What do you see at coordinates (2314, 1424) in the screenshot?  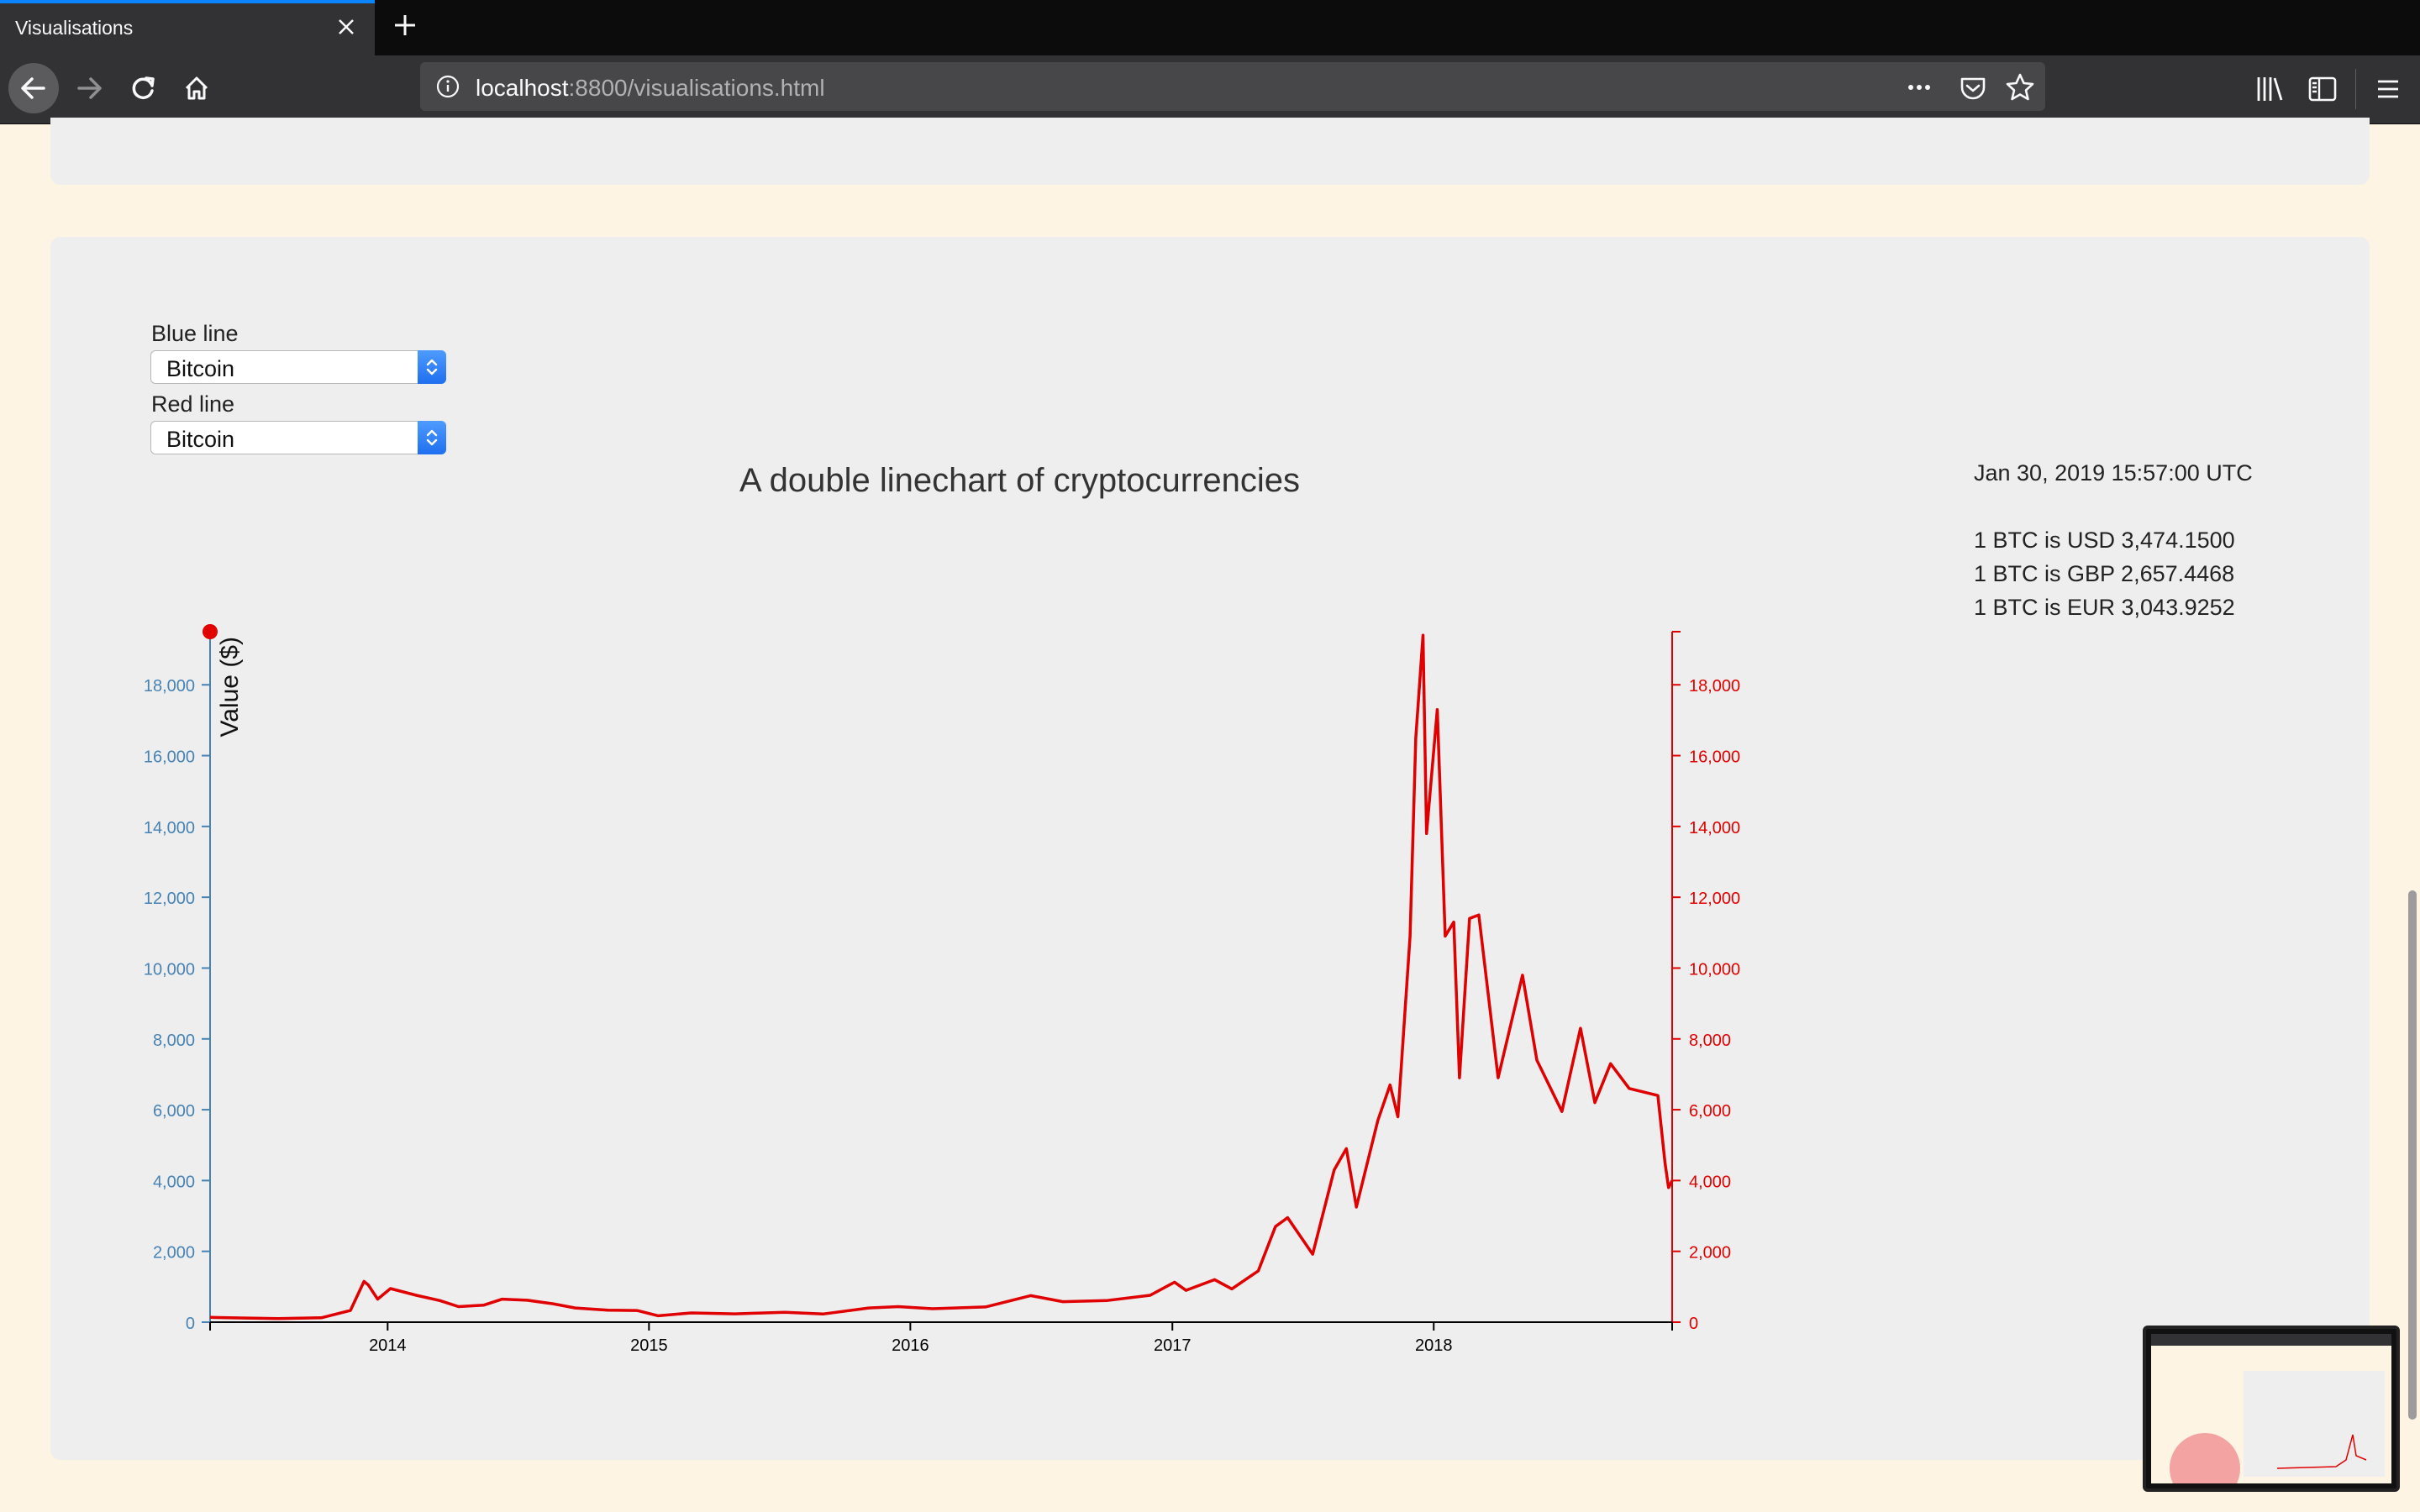 I see `thumbnail-card` at bounding box center [2314, 1424].